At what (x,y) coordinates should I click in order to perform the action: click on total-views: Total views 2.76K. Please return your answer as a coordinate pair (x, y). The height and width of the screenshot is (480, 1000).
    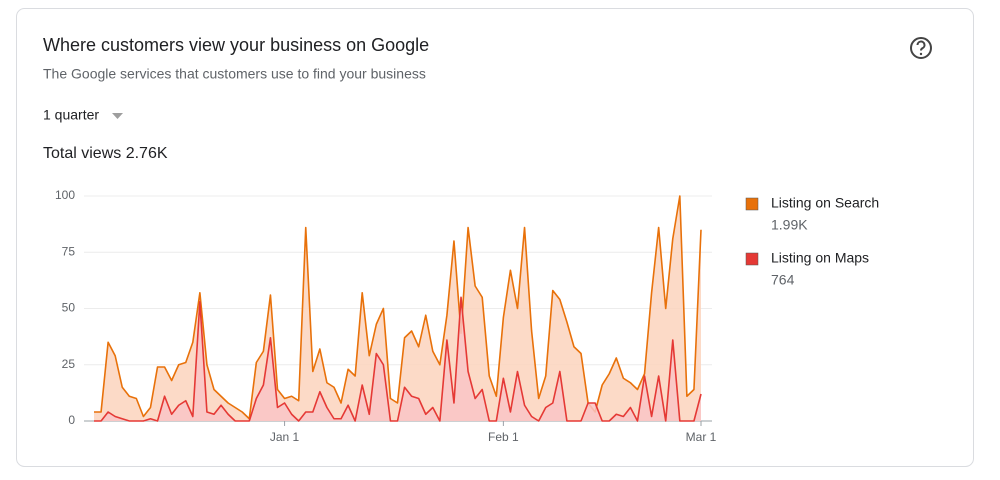
    Looking at the image, I should click on (105, 153).